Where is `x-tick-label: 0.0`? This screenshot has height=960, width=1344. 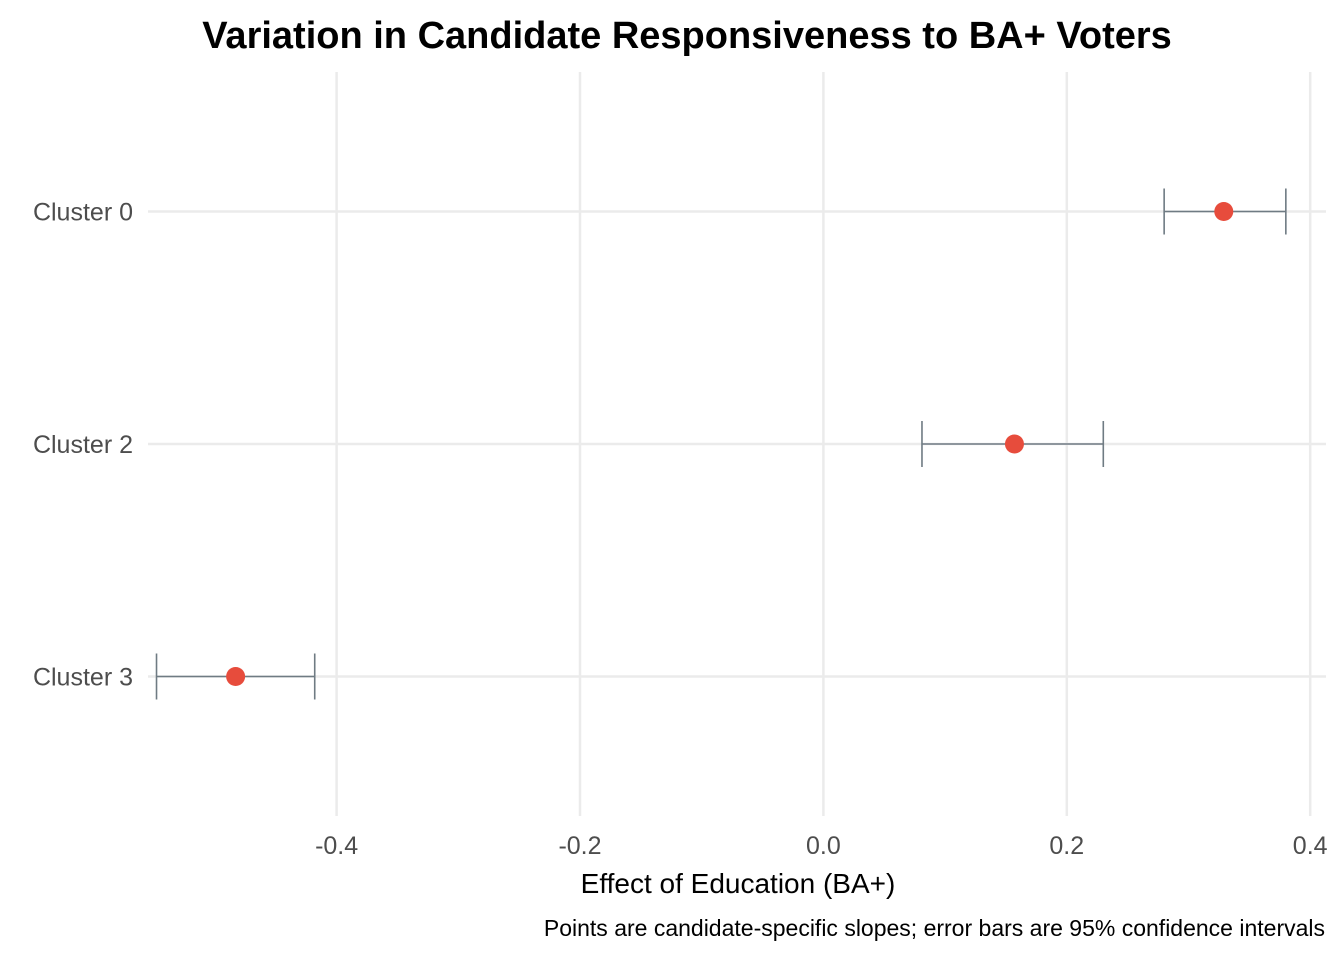
x-tick-label: 0.0 is located at coordinates (823, 846).